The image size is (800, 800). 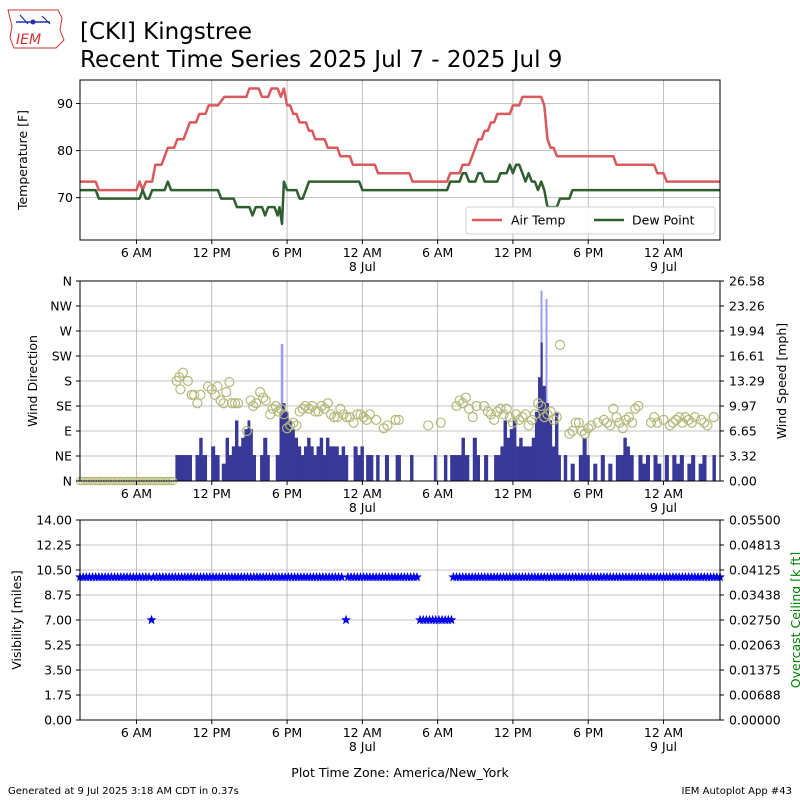 I want to click on iem-logo: IEM, so click(x=36, y=29).